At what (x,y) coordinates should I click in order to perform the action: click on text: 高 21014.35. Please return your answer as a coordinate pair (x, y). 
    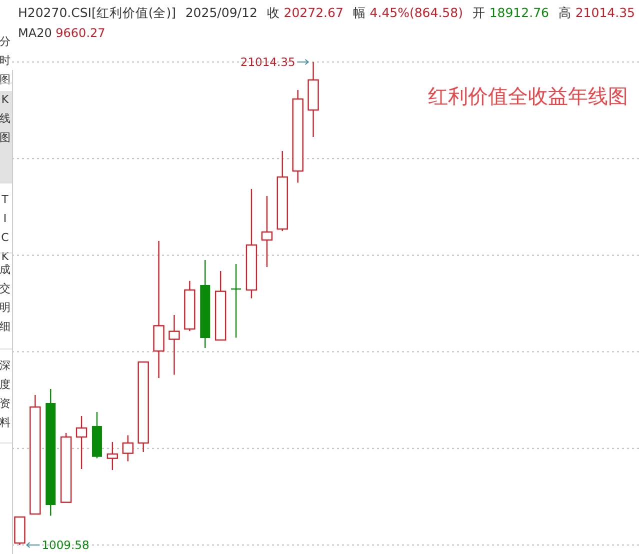
    Looking at the image, I should click on (596, 12).